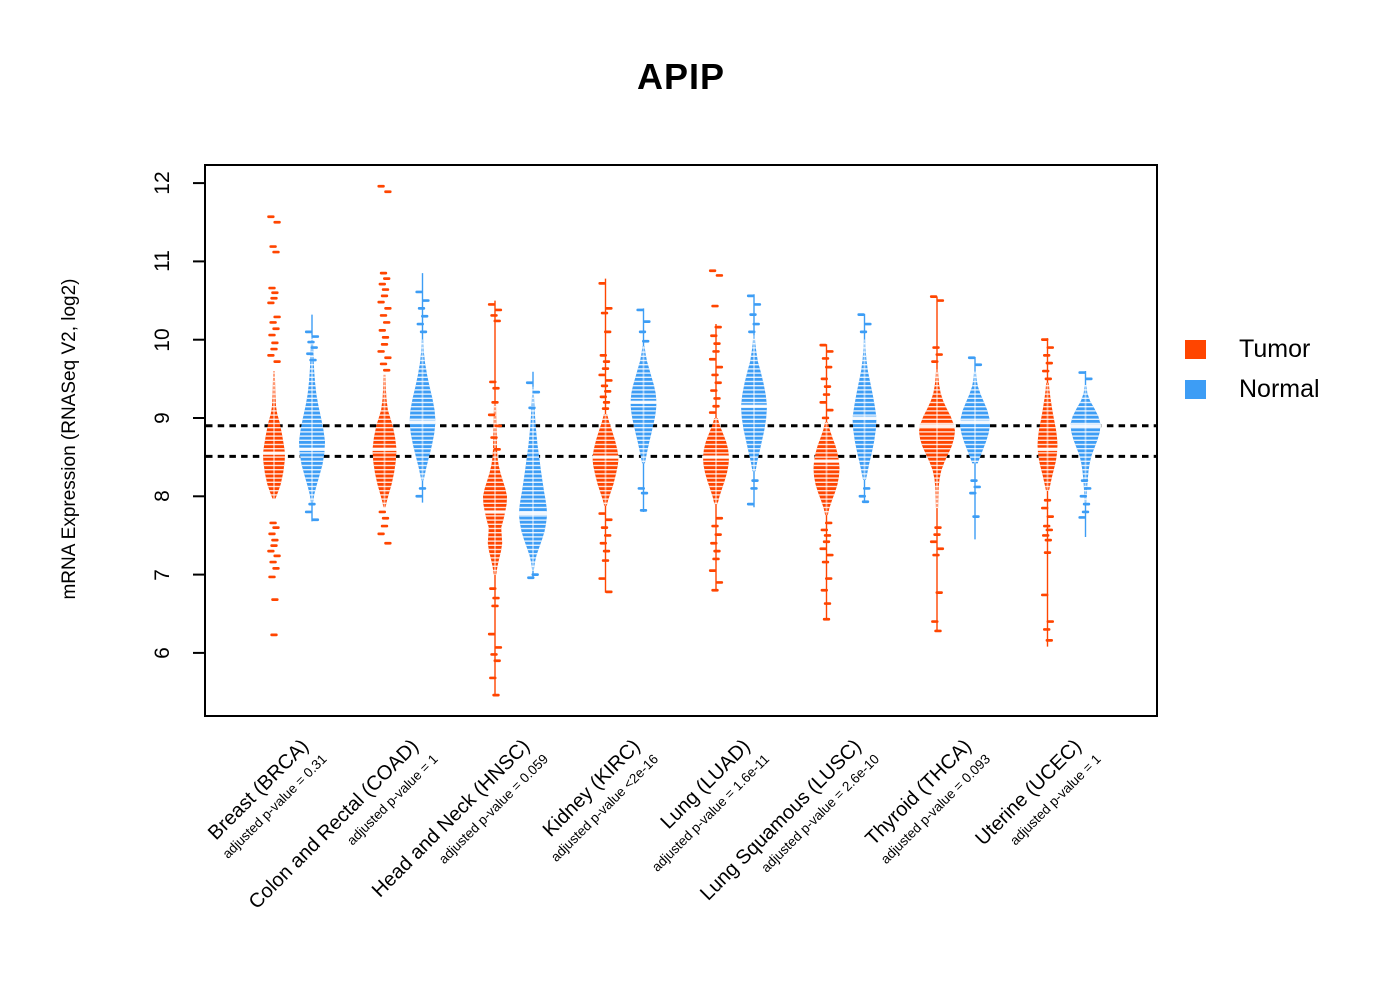 The height and width of the screenshot is (1000, 1400). Describe the element at coordinates (162, 340) in the screenshot. I see `y-tick-label: 10` at that location.